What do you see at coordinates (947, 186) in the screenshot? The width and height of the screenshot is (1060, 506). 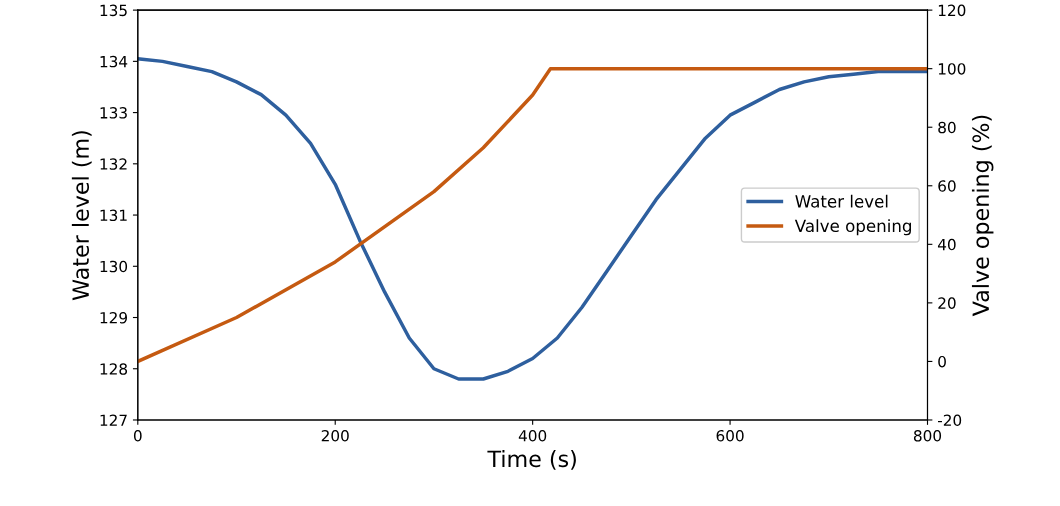 I see `y2-tick-label: 60` at bounding box center [947, 186].